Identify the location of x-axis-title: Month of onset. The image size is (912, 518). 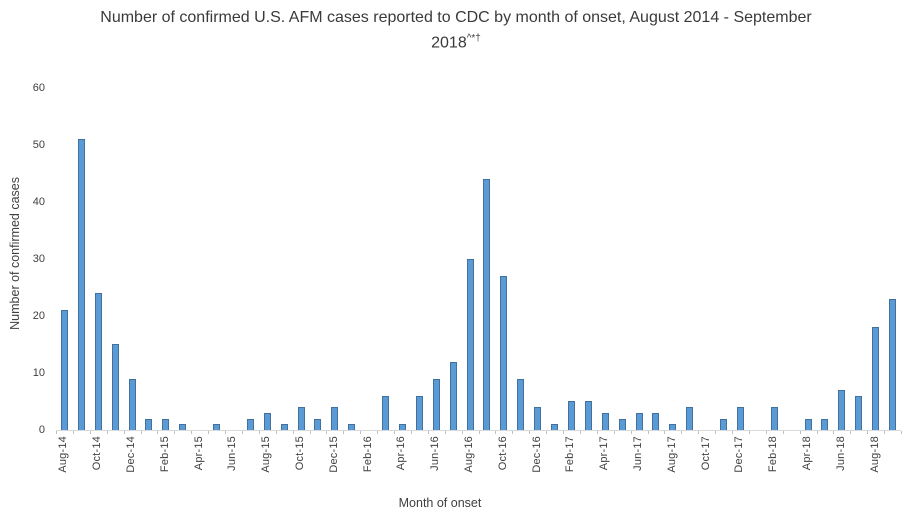
(440, 503).